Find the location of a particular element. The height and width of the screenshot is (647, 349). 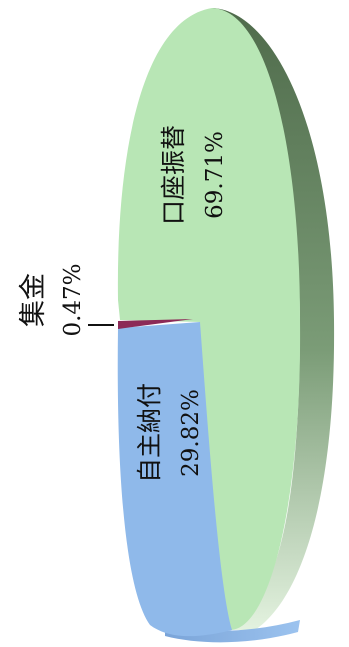

pie-side-blue is located at coordinates (232, 631).